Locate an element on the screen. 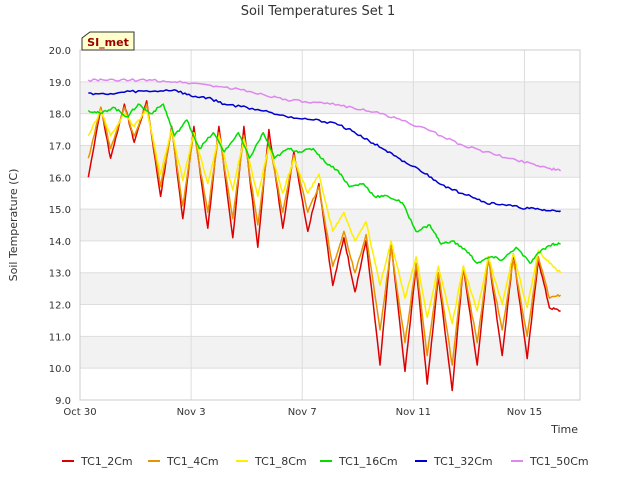 The width and height of the screenshot is (640, 480). y-tick-label: 11.0 is located at coordinates (60, 337).